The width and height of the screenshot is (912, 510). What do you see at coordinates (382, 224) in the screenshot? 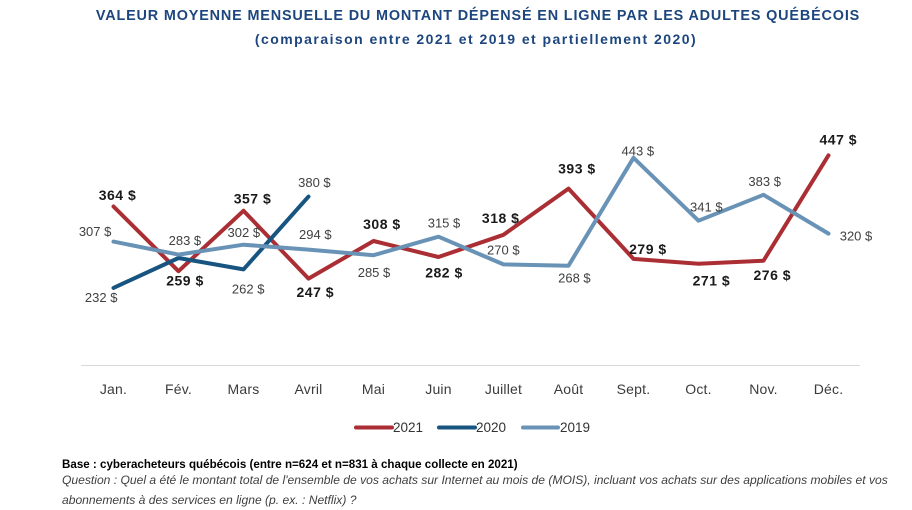
I see `svg-text: 308 $` at bounding box center [382, 224].